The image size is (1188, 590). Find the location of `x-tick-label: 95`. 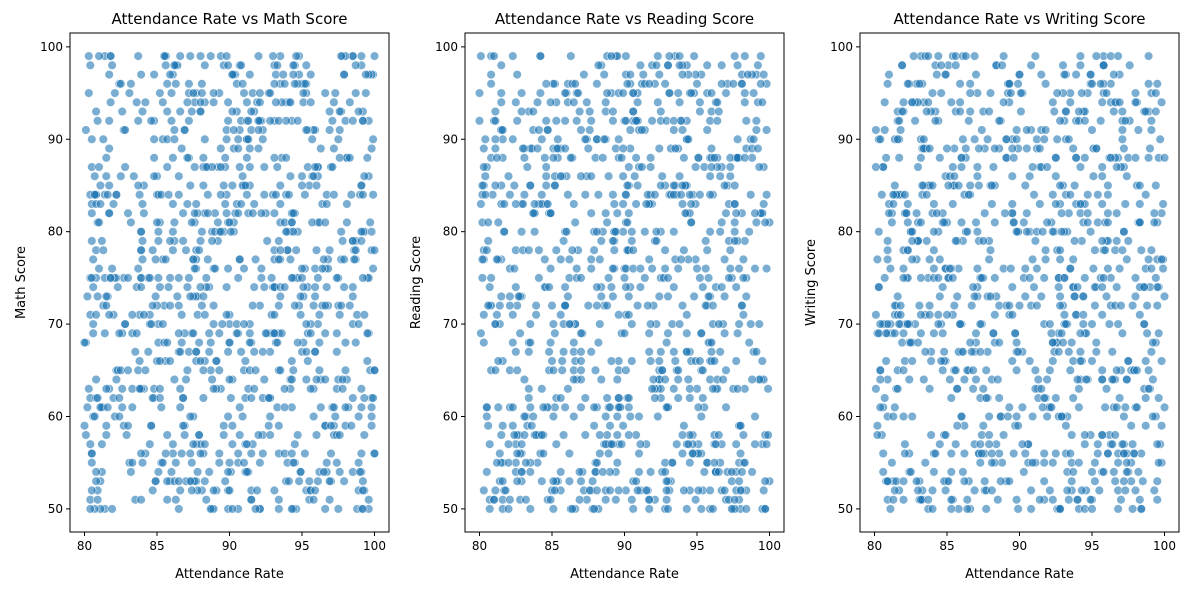

x-tick-label: 95 is located at coordinates (1091, 546).